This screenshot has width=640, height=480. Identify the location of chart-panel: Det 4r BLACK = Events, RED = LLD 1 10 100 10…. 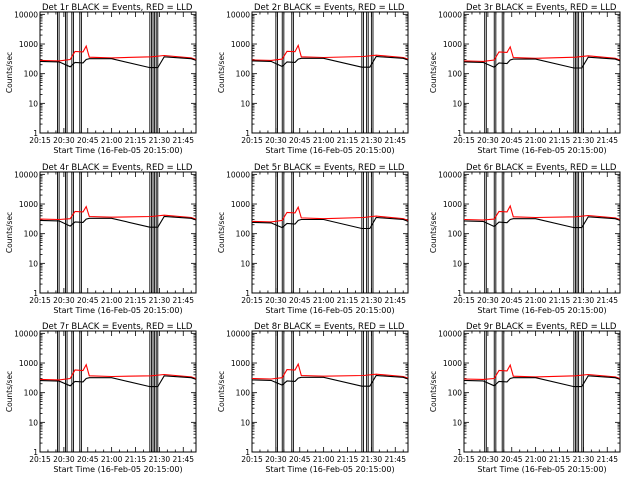
(101, 239).